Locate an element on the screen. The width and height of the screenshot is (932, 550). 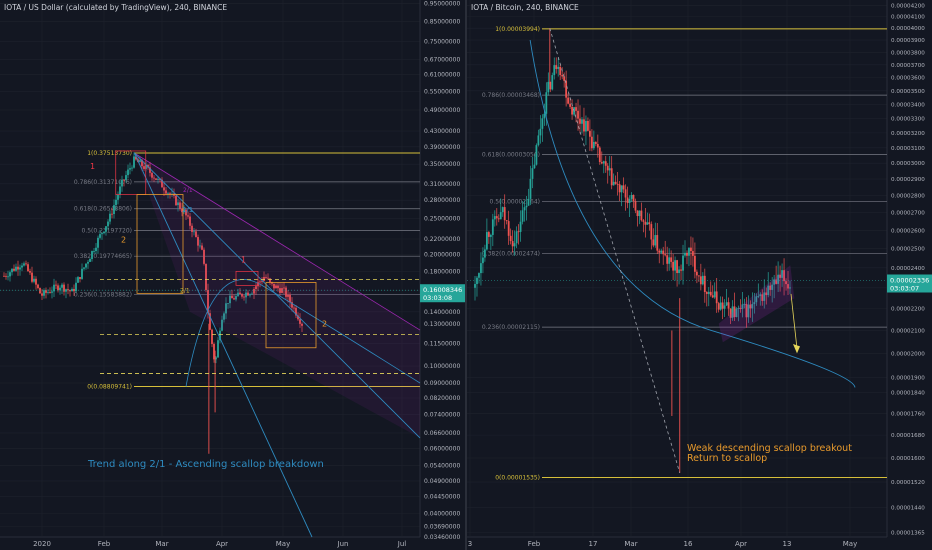
pane-separator is located at coordinates (466, 275).